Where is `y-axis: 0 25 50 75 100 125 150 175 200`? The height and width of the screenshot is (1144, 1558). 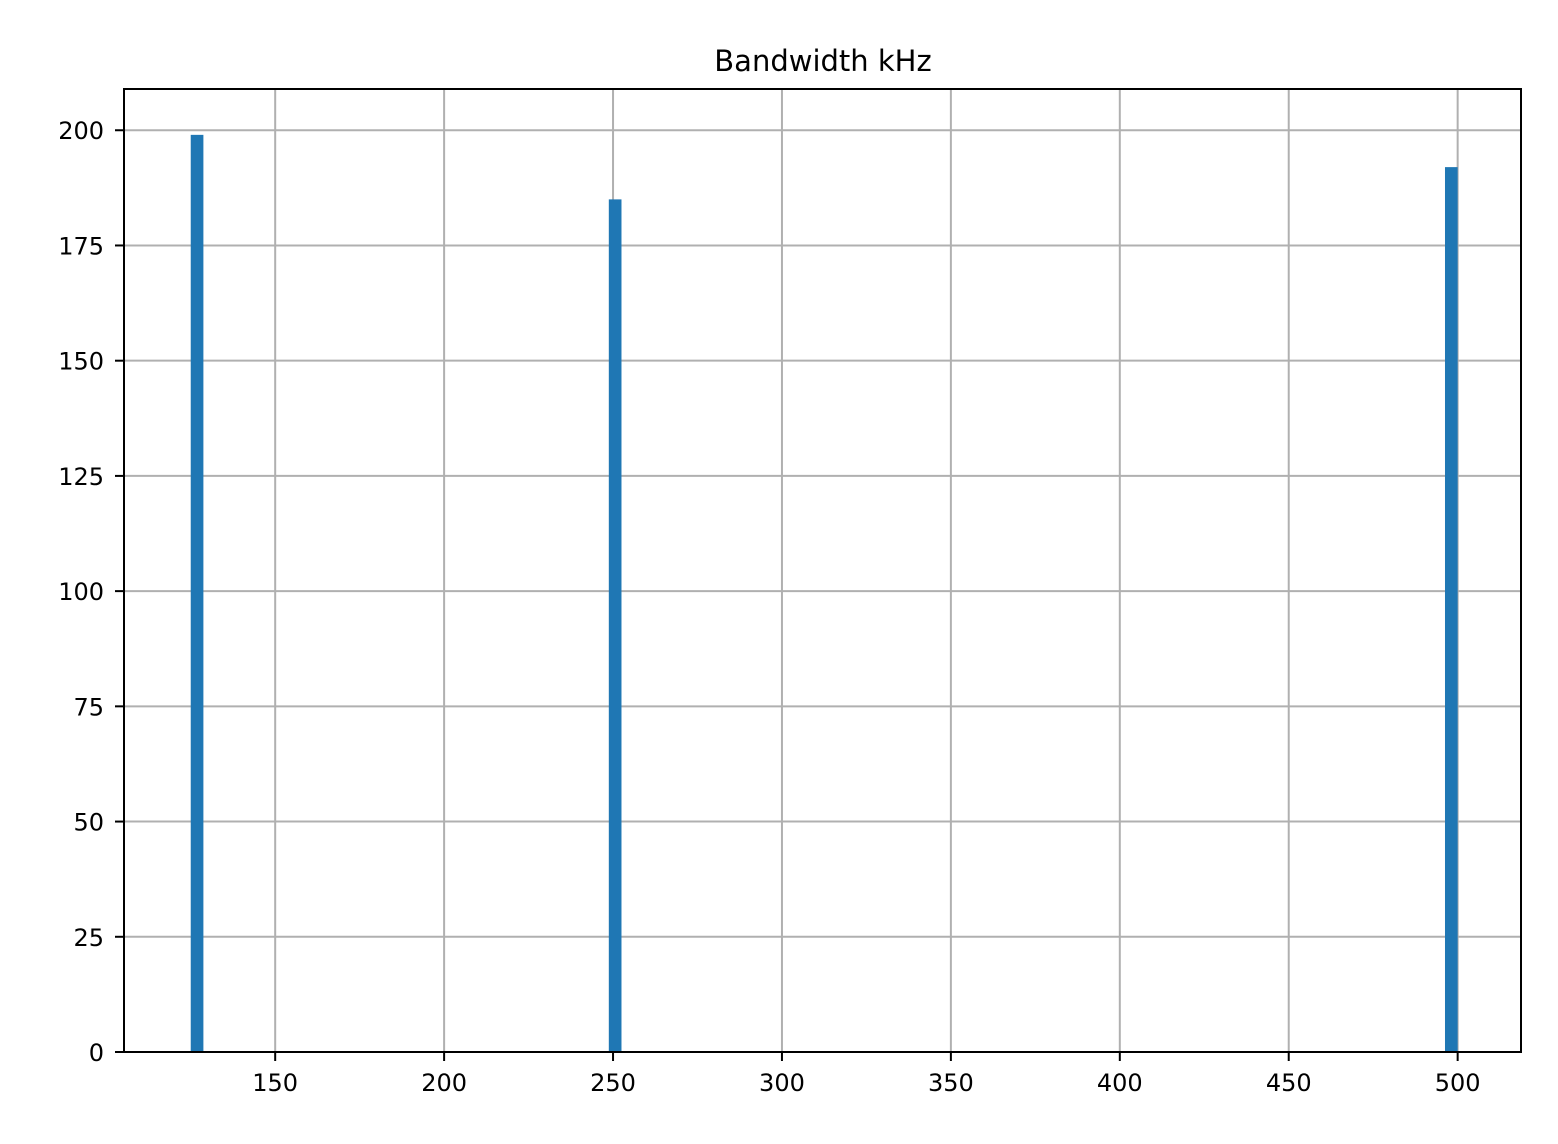 y-axis: 0 25 50 75 100 125 150 175 200 is located at coordinates (91, 592).